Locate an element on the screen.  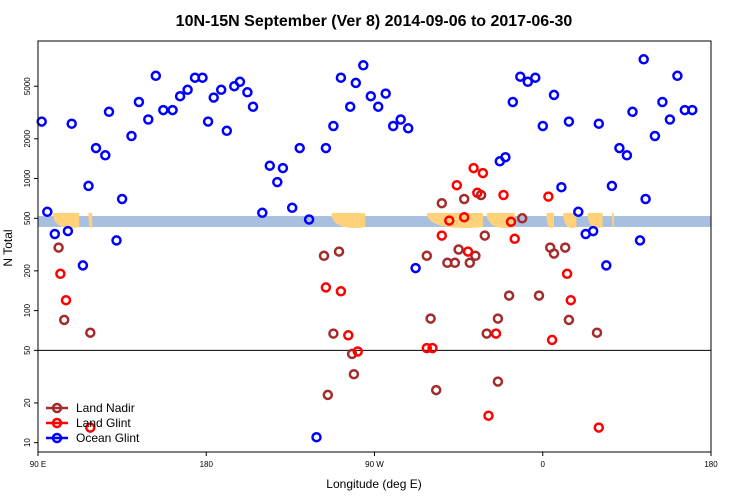
y-tick-label: 50 is located at coordinates (27, 349).